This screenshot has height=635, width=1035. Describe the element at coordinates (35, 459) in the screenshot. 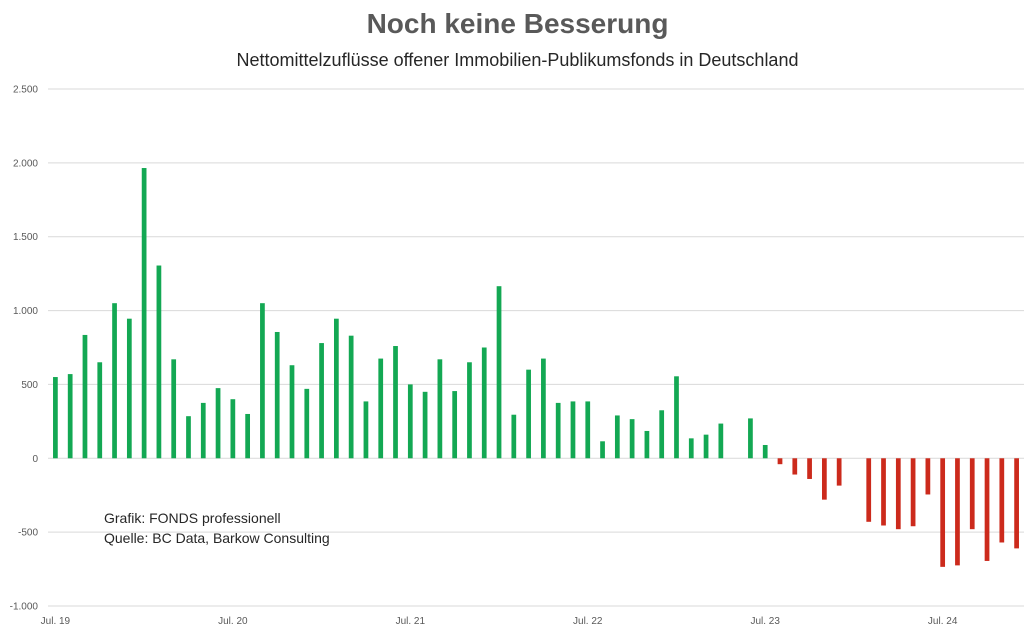

I see `y-tick-label: 0` at that location.